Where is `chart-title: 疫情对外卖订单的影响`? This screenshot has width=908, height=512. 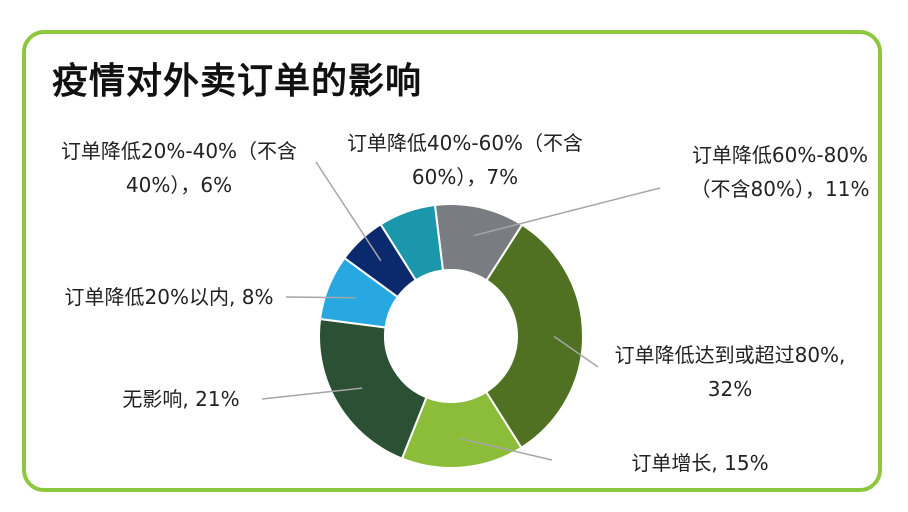
chart-title: 疫情对外卖订单的影响 is located at coordinates (237, 81).